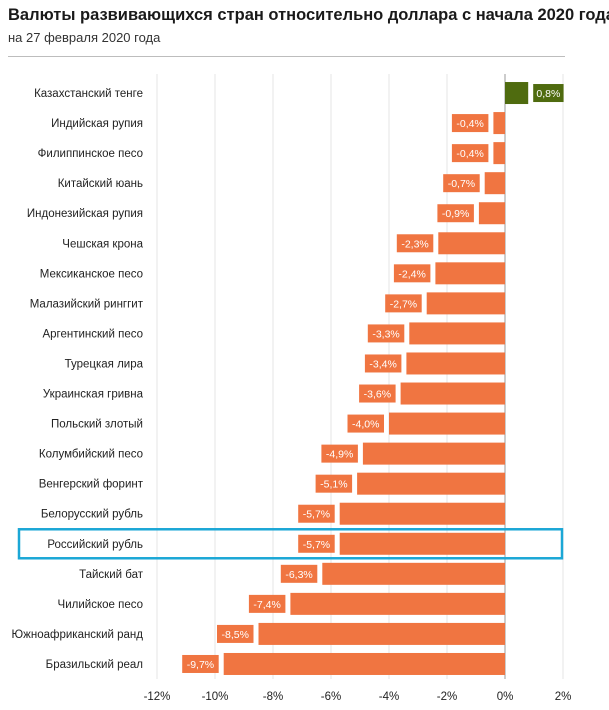 The width and height of the screenshot is (609, 710). I want to click on value-label: -0,7%, so click(461, 184).